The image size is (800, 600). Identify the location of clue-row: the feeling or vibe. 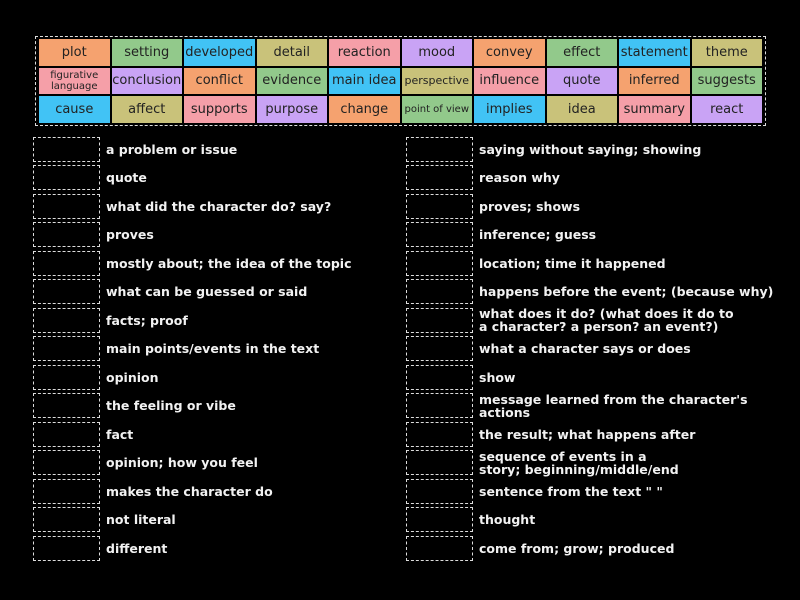
(192, 406).